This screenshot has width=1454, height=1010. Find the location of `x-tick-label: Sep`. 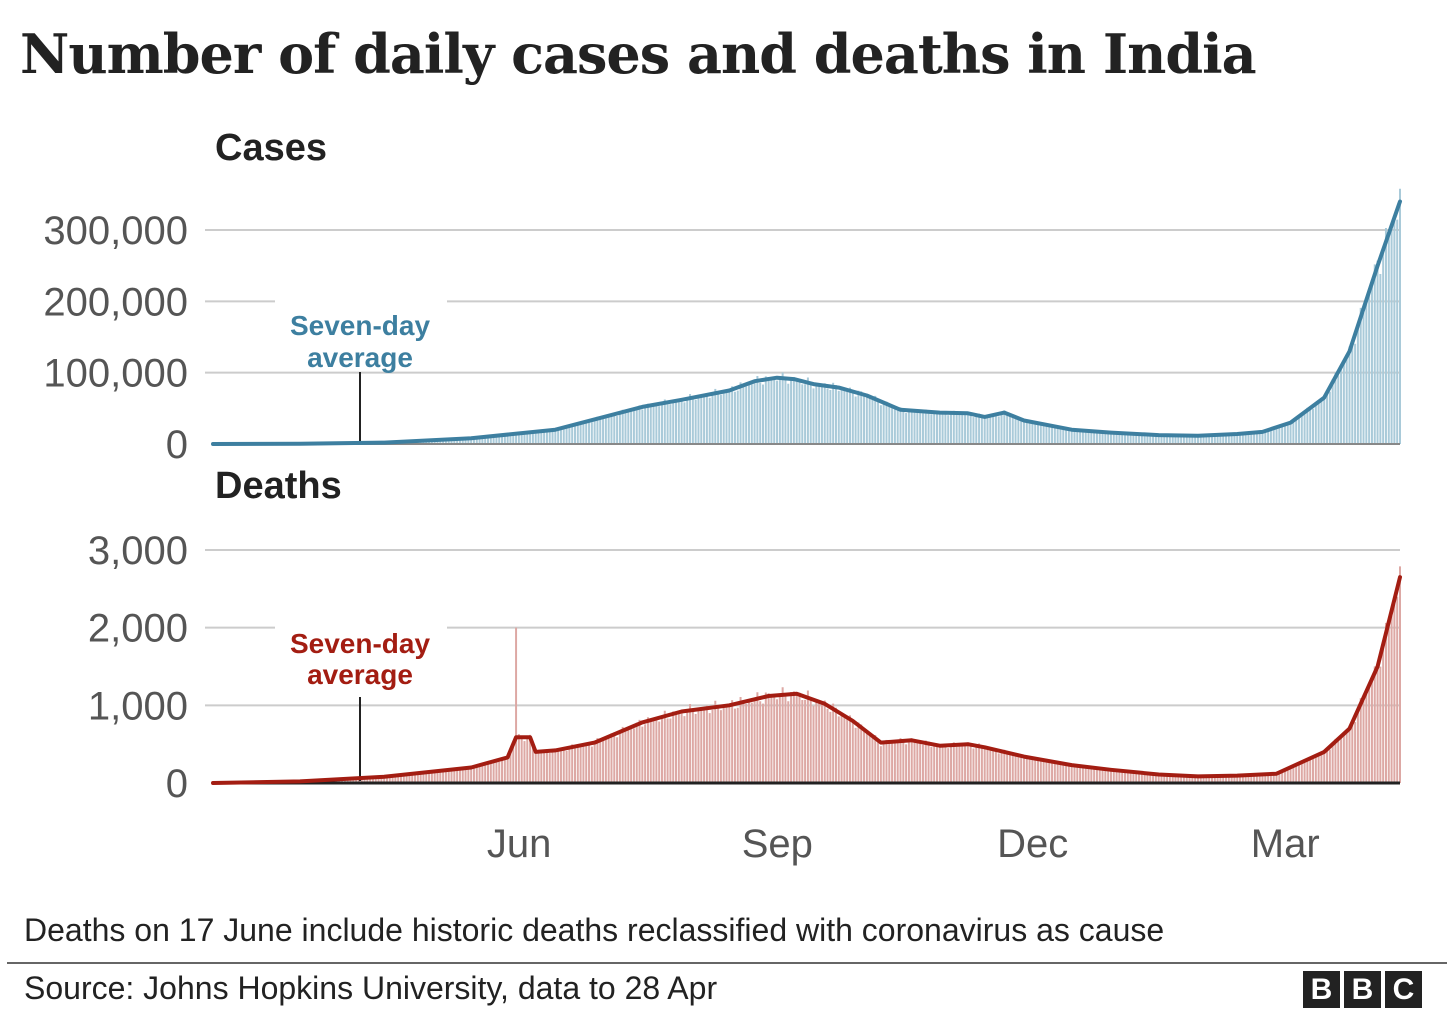

x-tick-label: Sep is located at coordinates (777, 844).